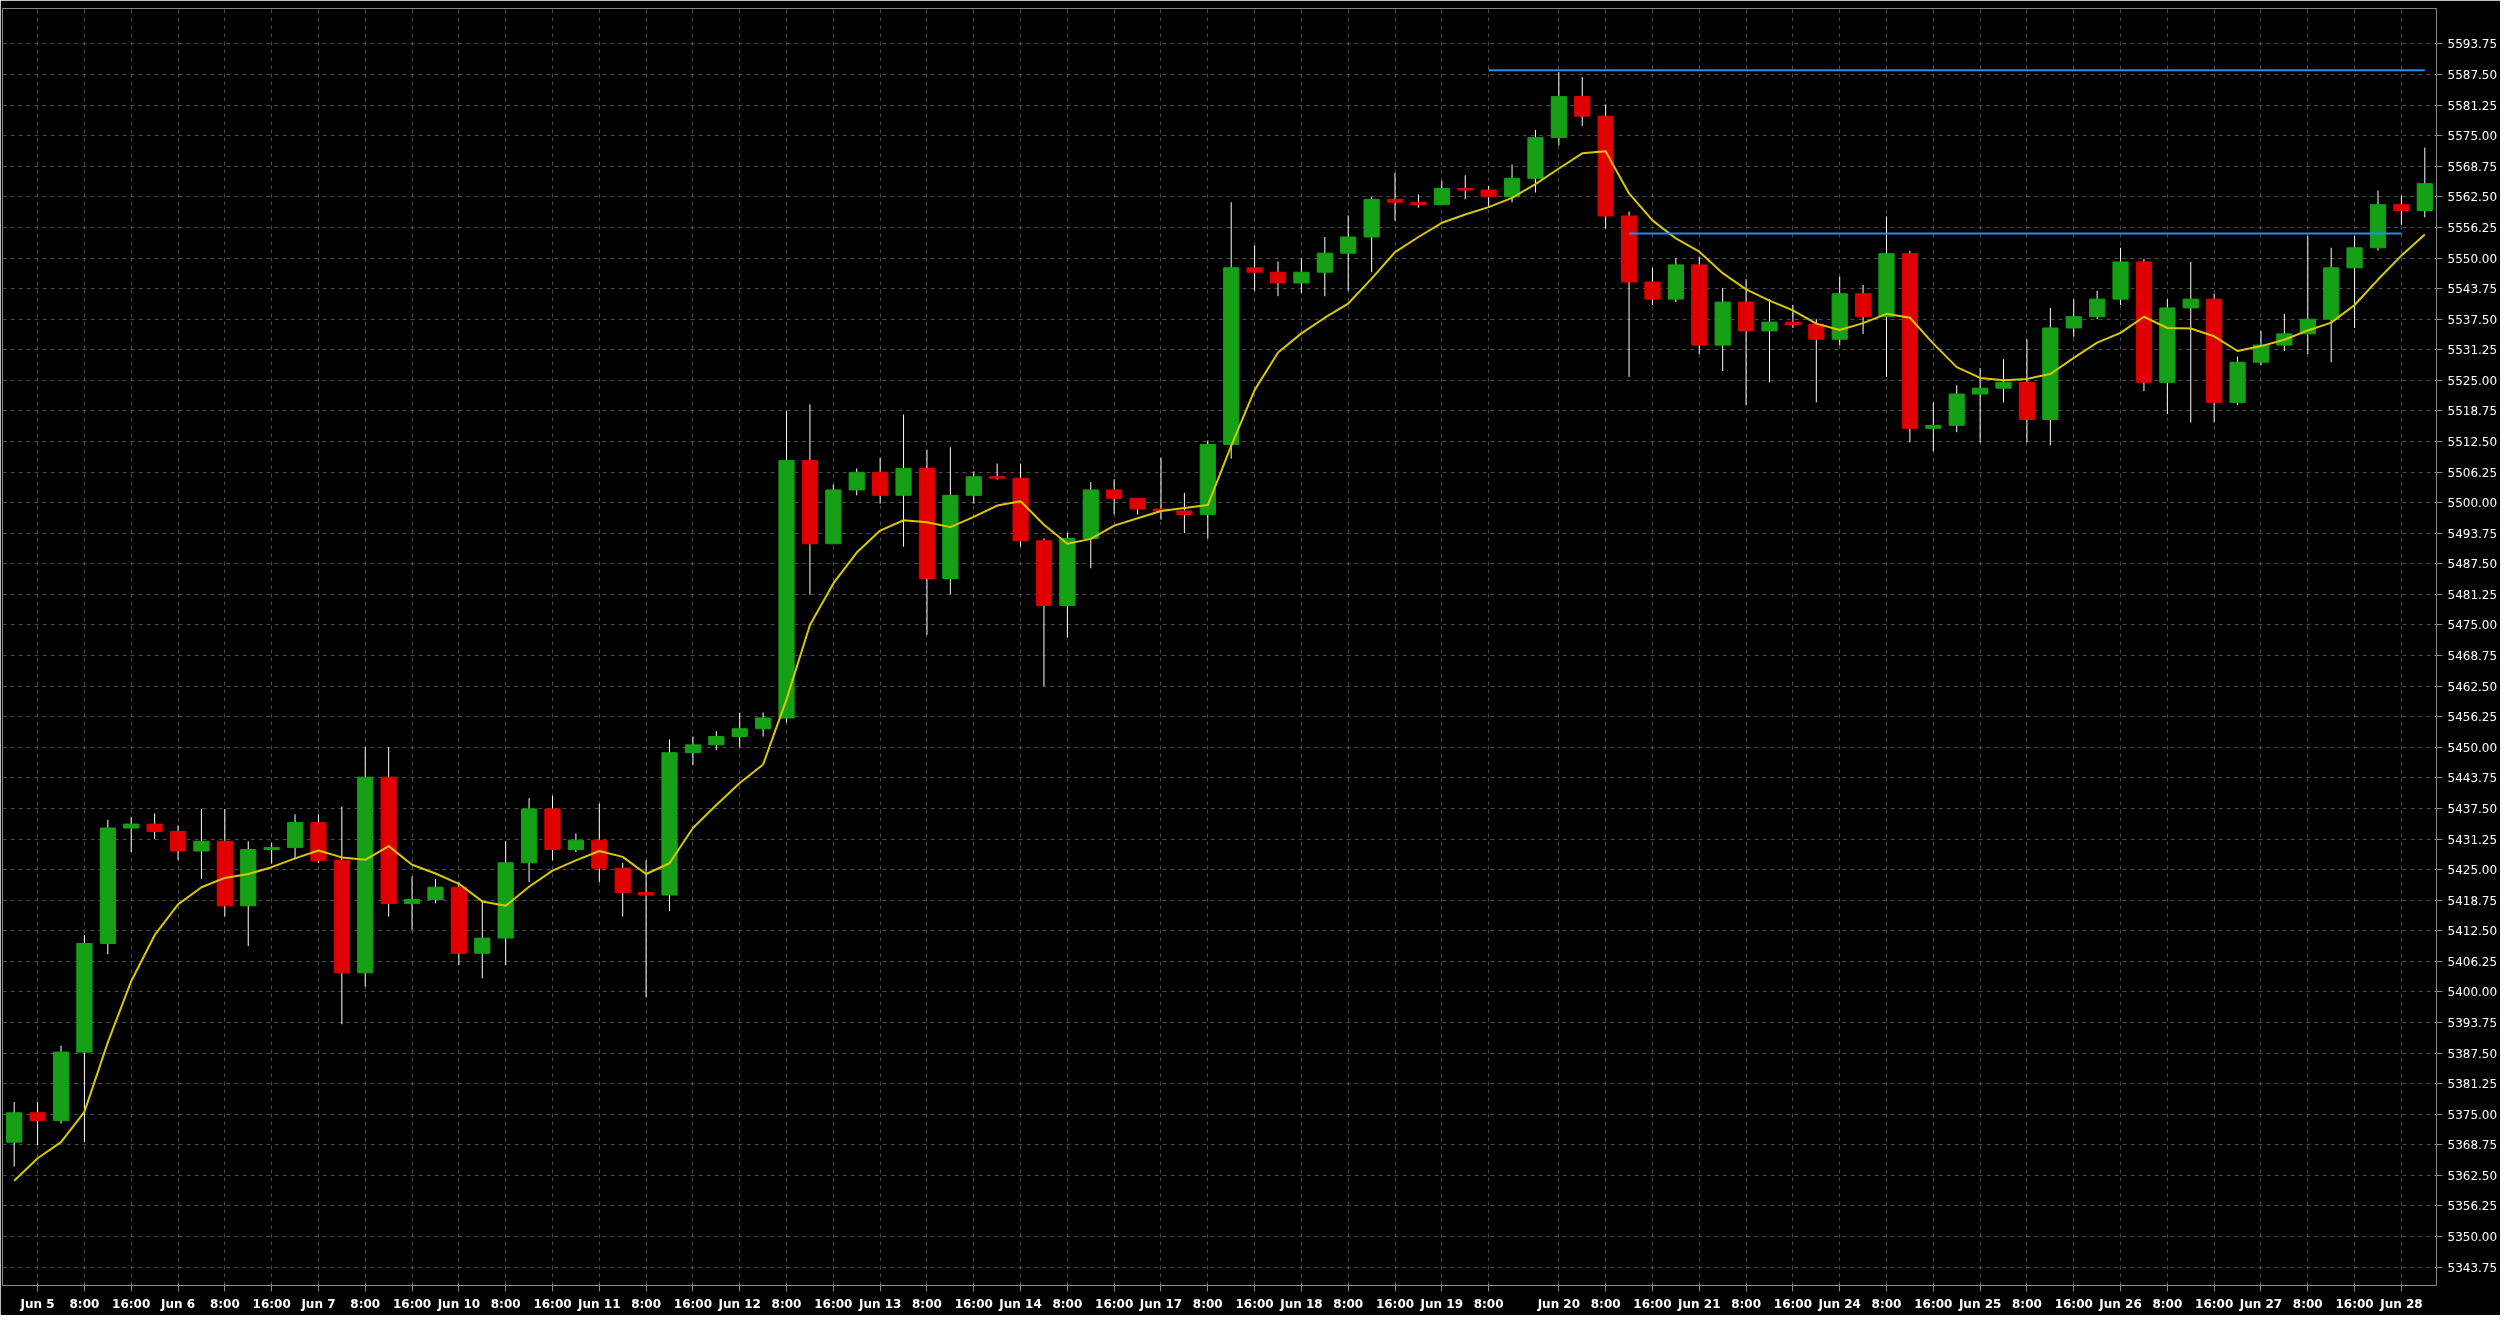 Image resolution: width=2508 pixels, height=1323 pixels. Describe the element at coordinates (2472, 503) in the screenshot. I see `y-tick-label: 5500.00` at that location.